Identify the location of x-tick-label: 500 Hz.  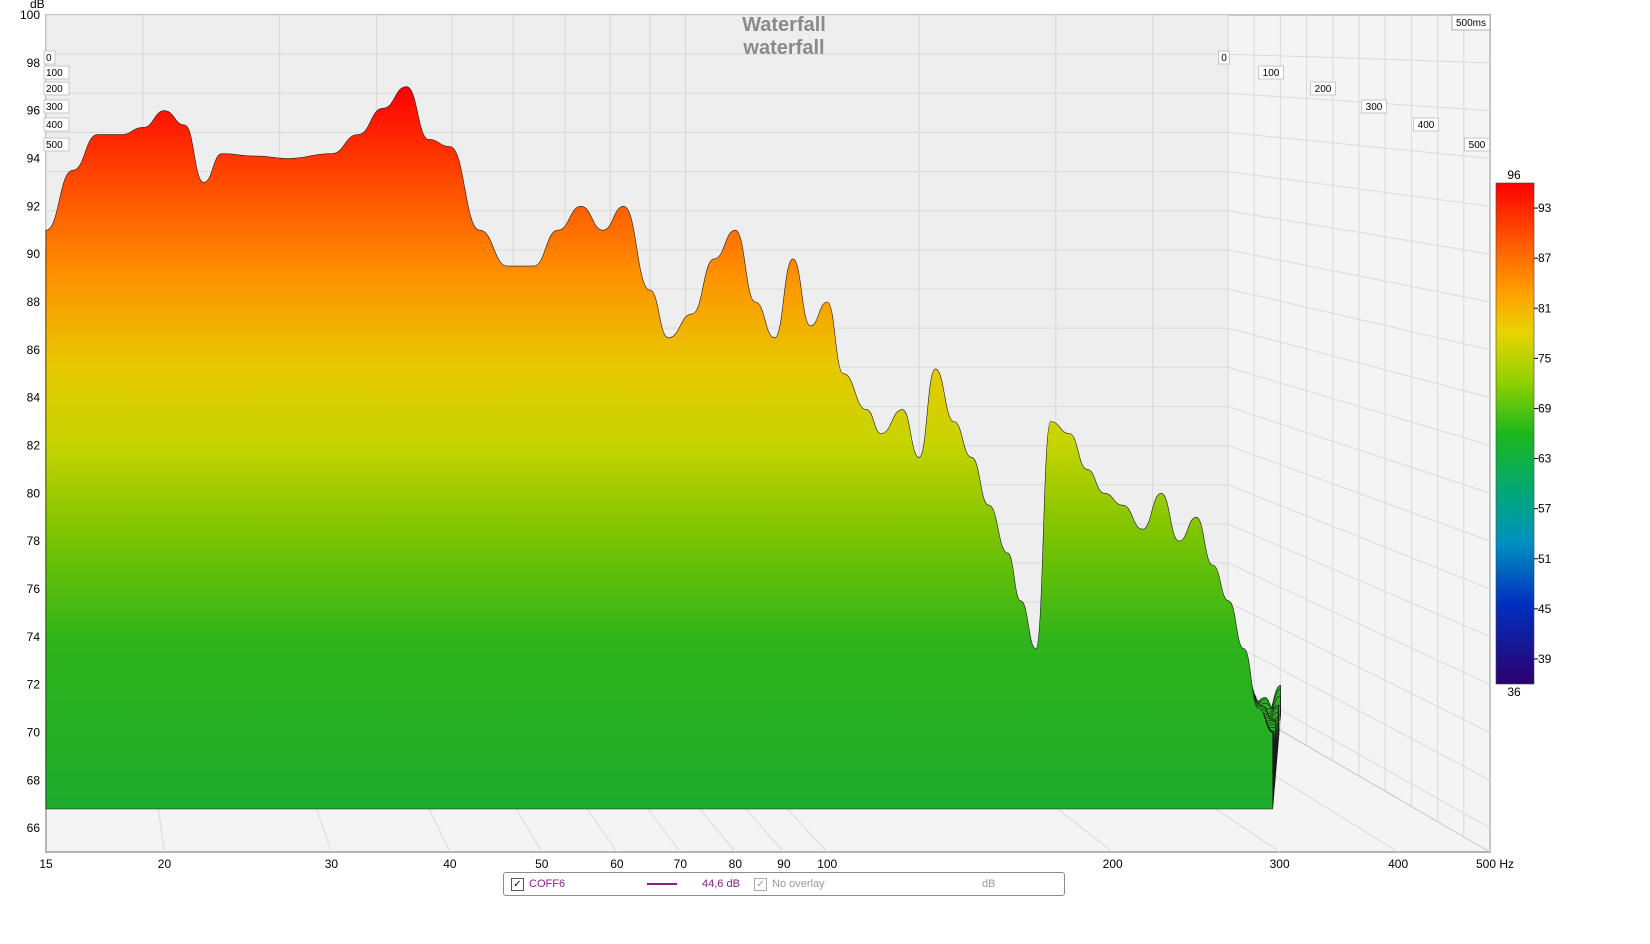
(1495, 864).